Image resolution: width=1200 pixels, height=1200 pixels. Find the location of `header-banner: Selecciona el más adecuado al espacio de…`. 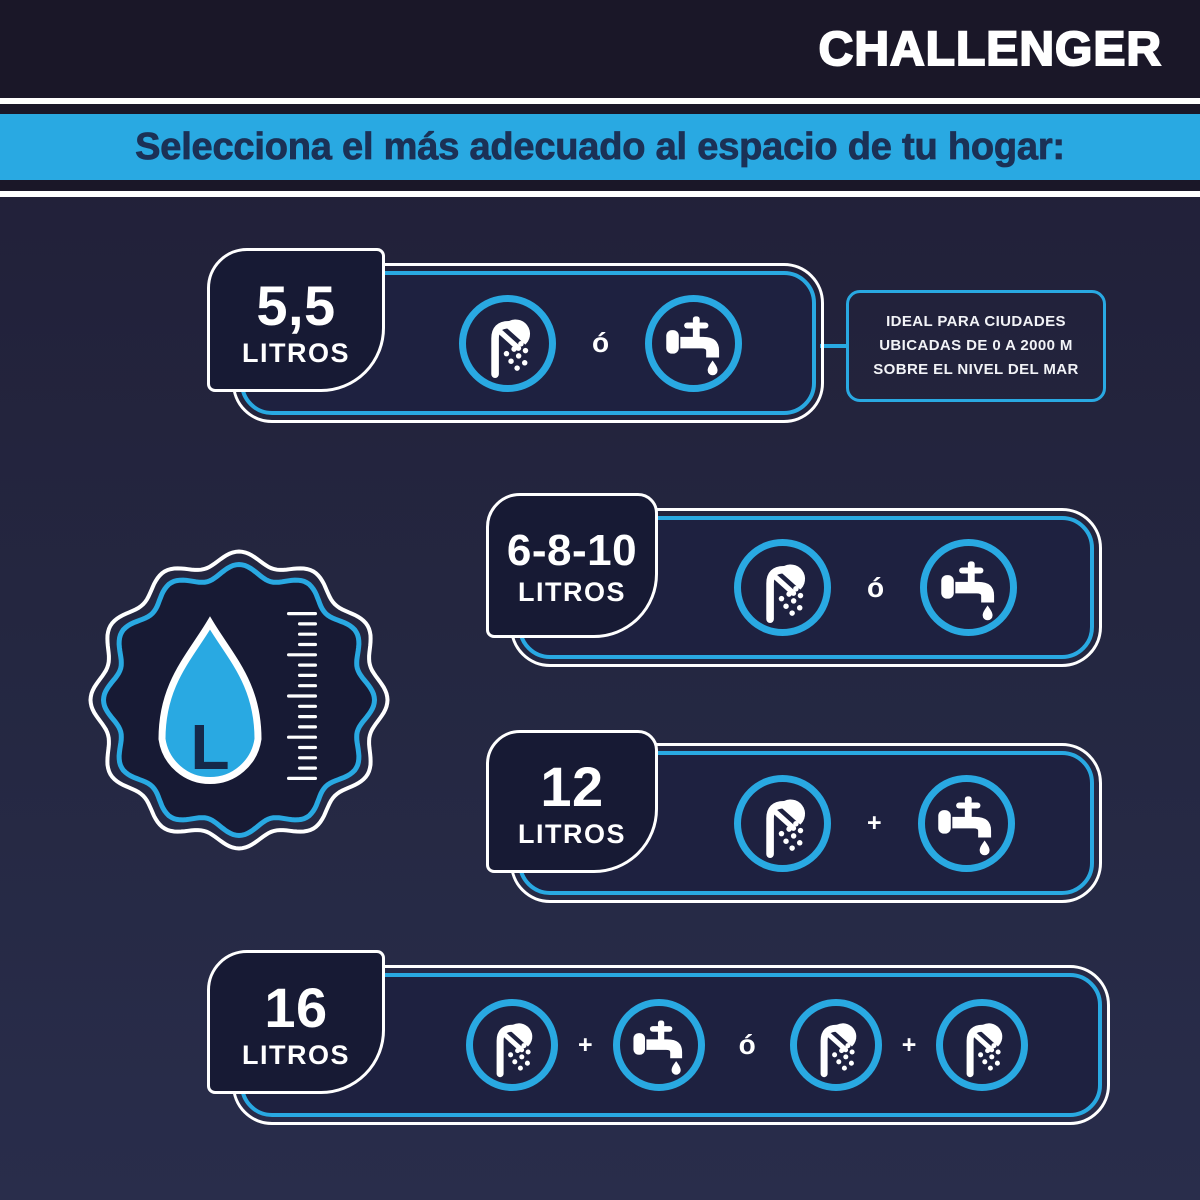

header-banner: Selecciona el más adecuado al espacio de… is located at coordinates (600, 147).